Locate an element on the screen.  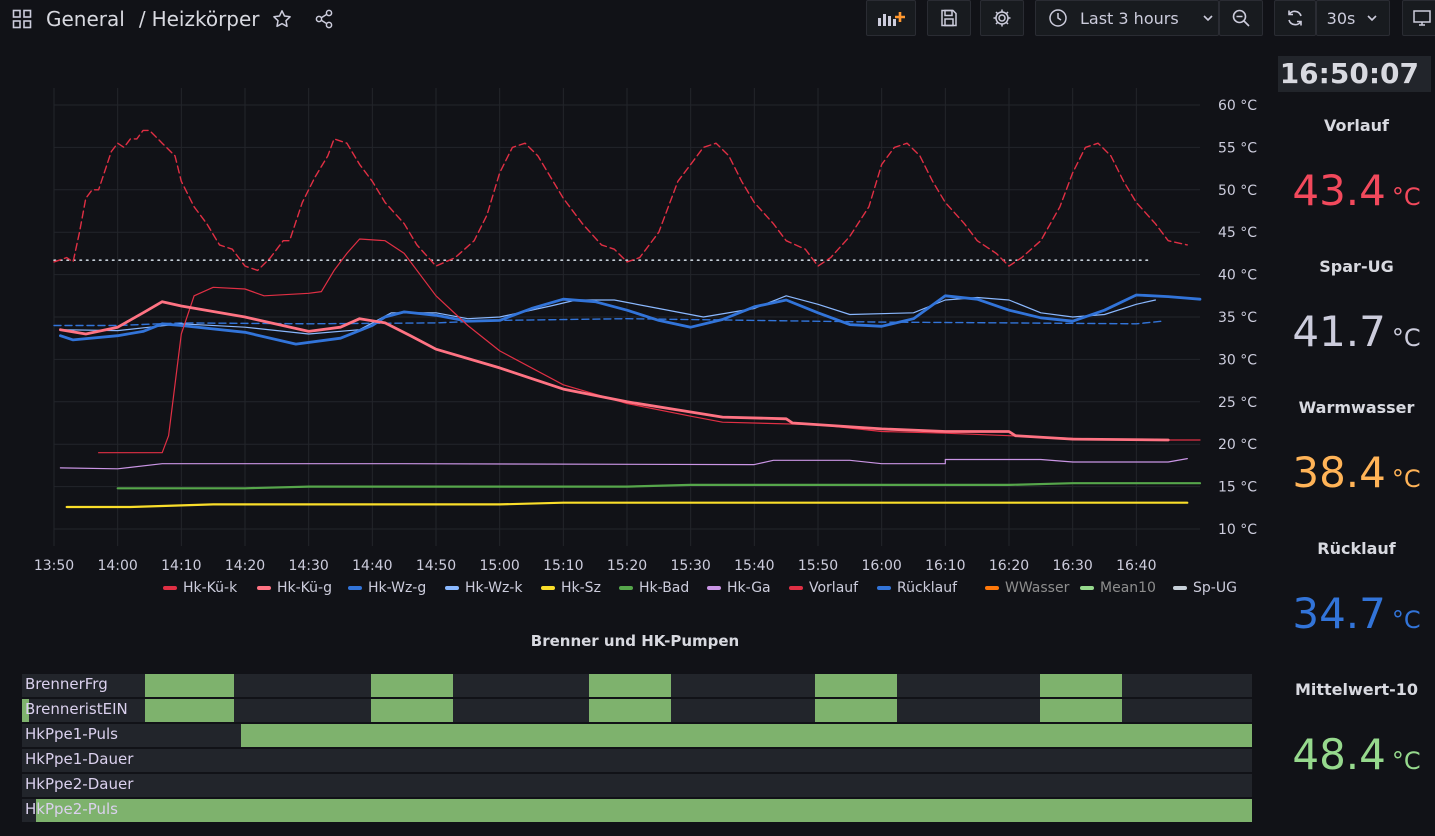
stat-title: Vorlauf is located at coordinates (1356, 125).